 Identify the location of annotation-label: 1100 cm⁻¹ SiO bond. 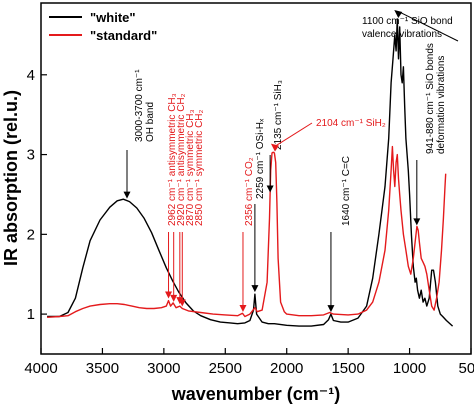
(407, 21).